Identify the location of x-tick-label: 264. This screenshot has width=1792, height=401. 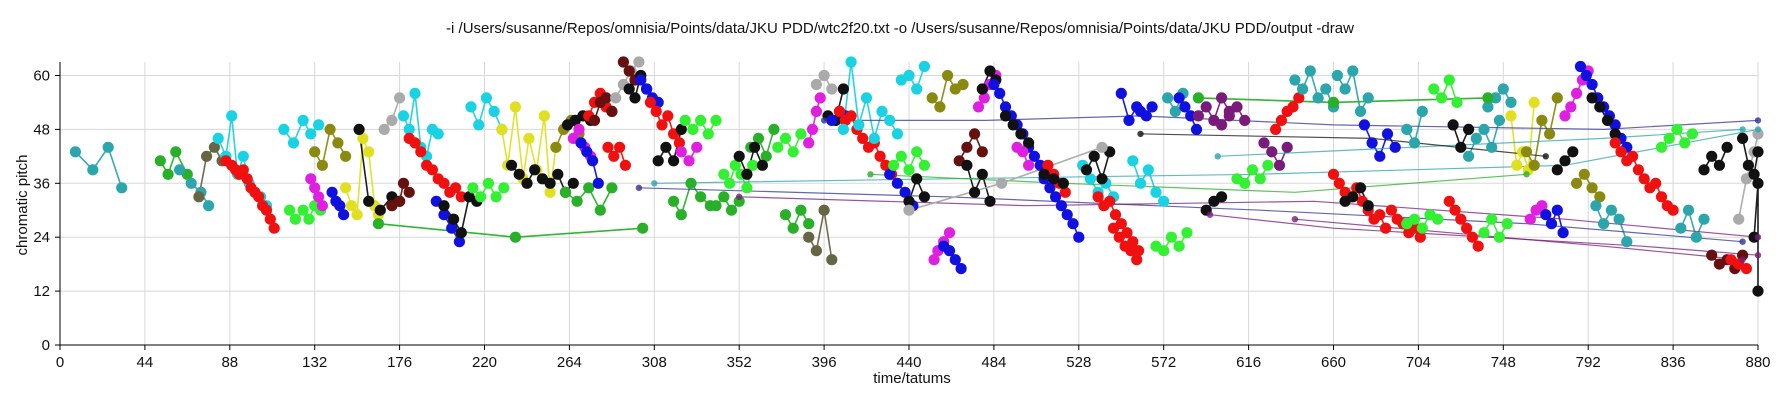
(569, 362).